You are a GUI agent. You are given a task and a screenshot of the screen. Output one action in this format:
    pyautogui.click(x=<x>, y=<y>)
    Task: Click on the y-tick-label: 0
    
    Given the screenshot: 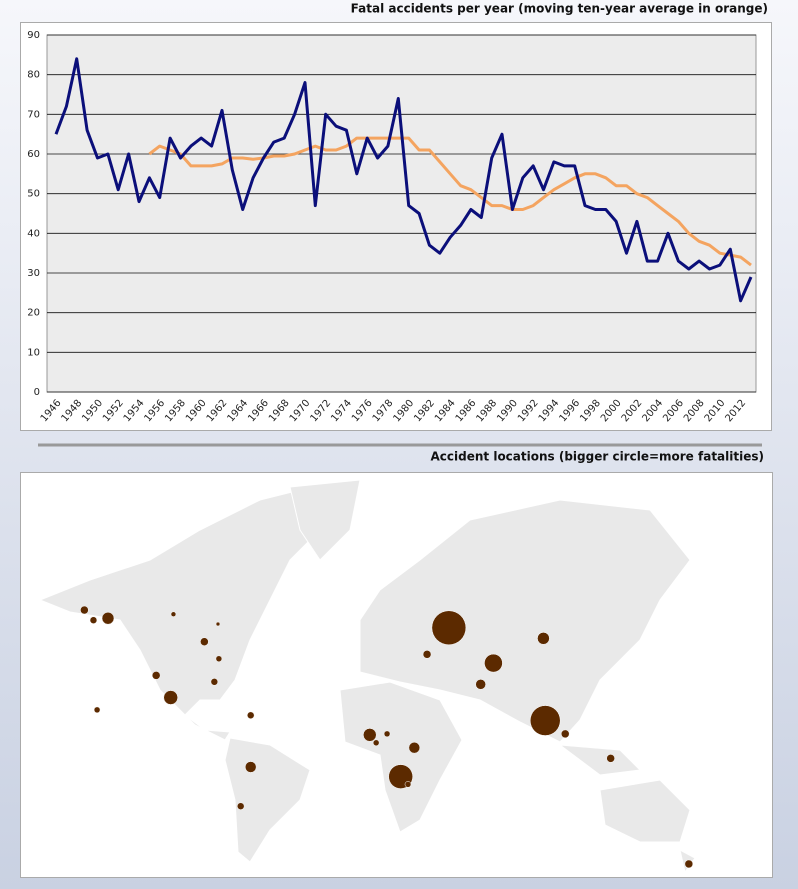 What is the action you would take?
    pyautogui.click(x=37, y=392)
    